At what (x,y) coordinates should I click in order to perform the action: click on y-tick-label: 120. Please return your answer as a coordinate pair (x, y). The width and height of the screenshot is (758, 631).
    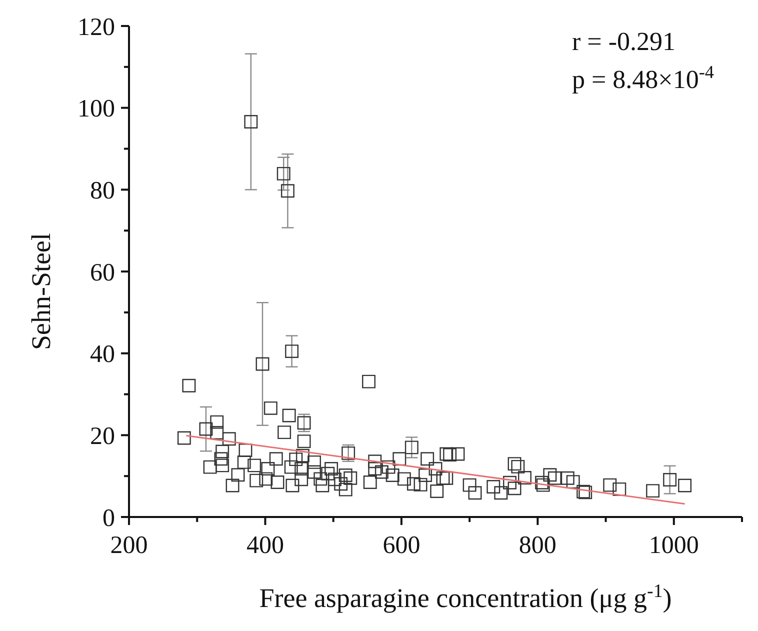
    Looking at the image, I should click on (96, 27).